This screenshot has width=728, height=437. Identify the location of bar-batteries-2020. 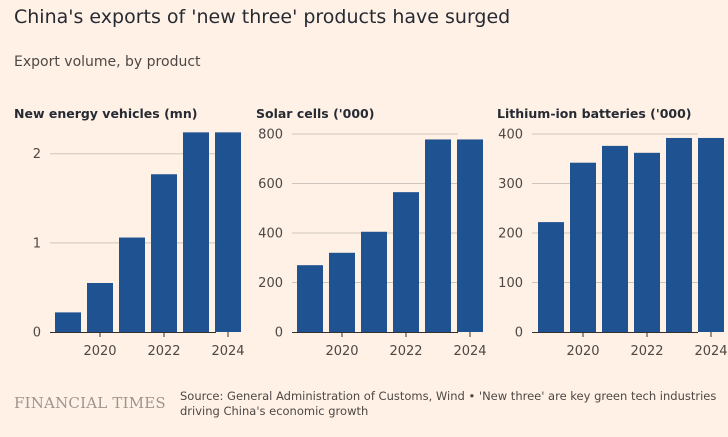
(583, 247).